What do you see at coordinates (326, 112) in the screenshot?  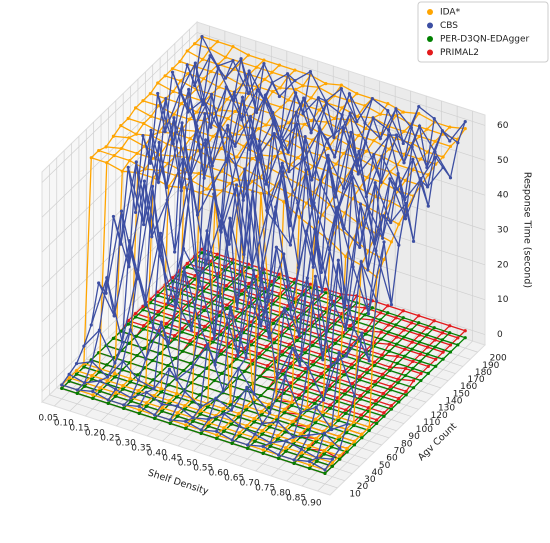 I see `wire-row` at bounding box center [326, 112].